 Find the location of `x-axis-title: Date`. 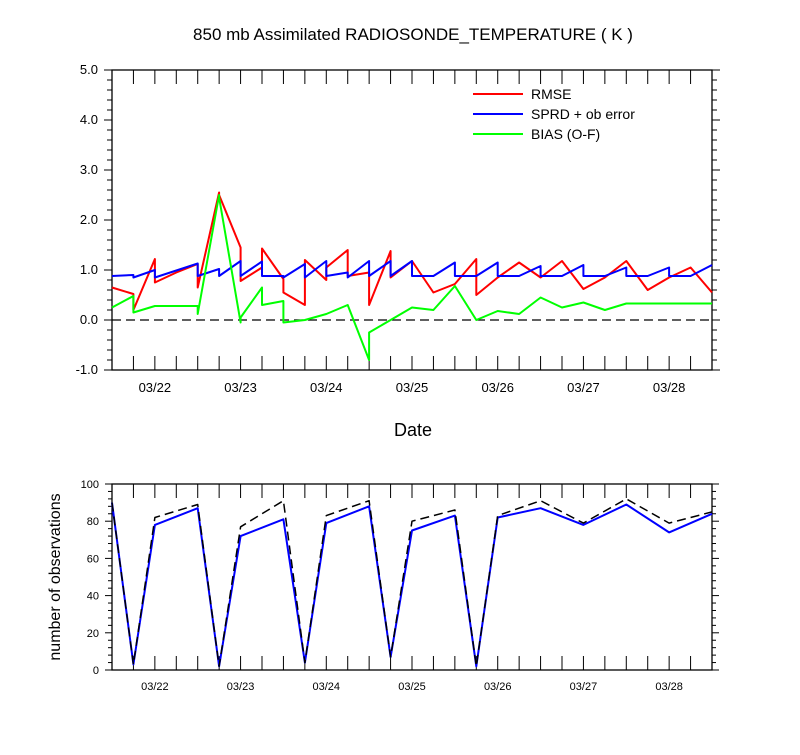

x-axis-title: Date is located at coordinates (413, 430).